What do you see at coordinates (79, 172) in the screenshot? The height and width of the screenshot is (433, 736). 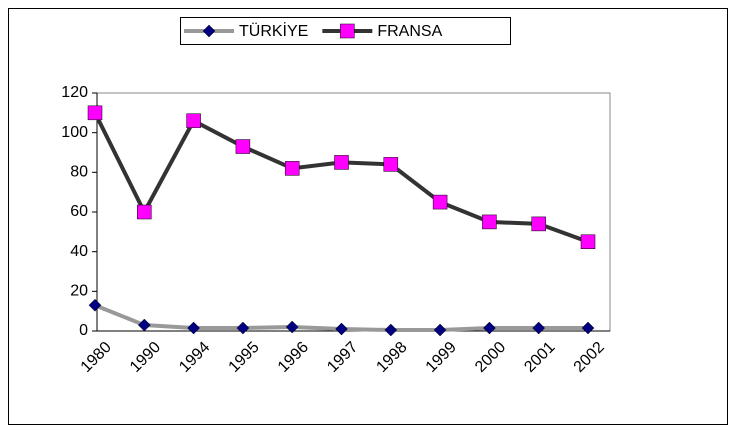 I see `y-tick-label: 80` at bounding box center [79, 172].